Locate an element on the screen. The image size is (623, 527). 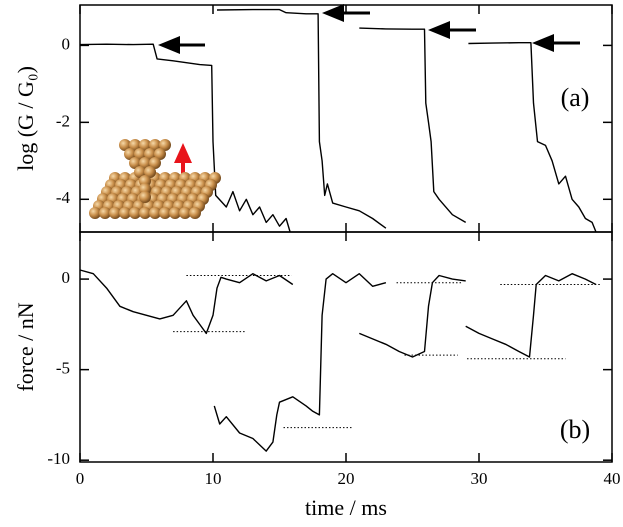
y-tick-label: -10 is located at coordinates (58, 458).